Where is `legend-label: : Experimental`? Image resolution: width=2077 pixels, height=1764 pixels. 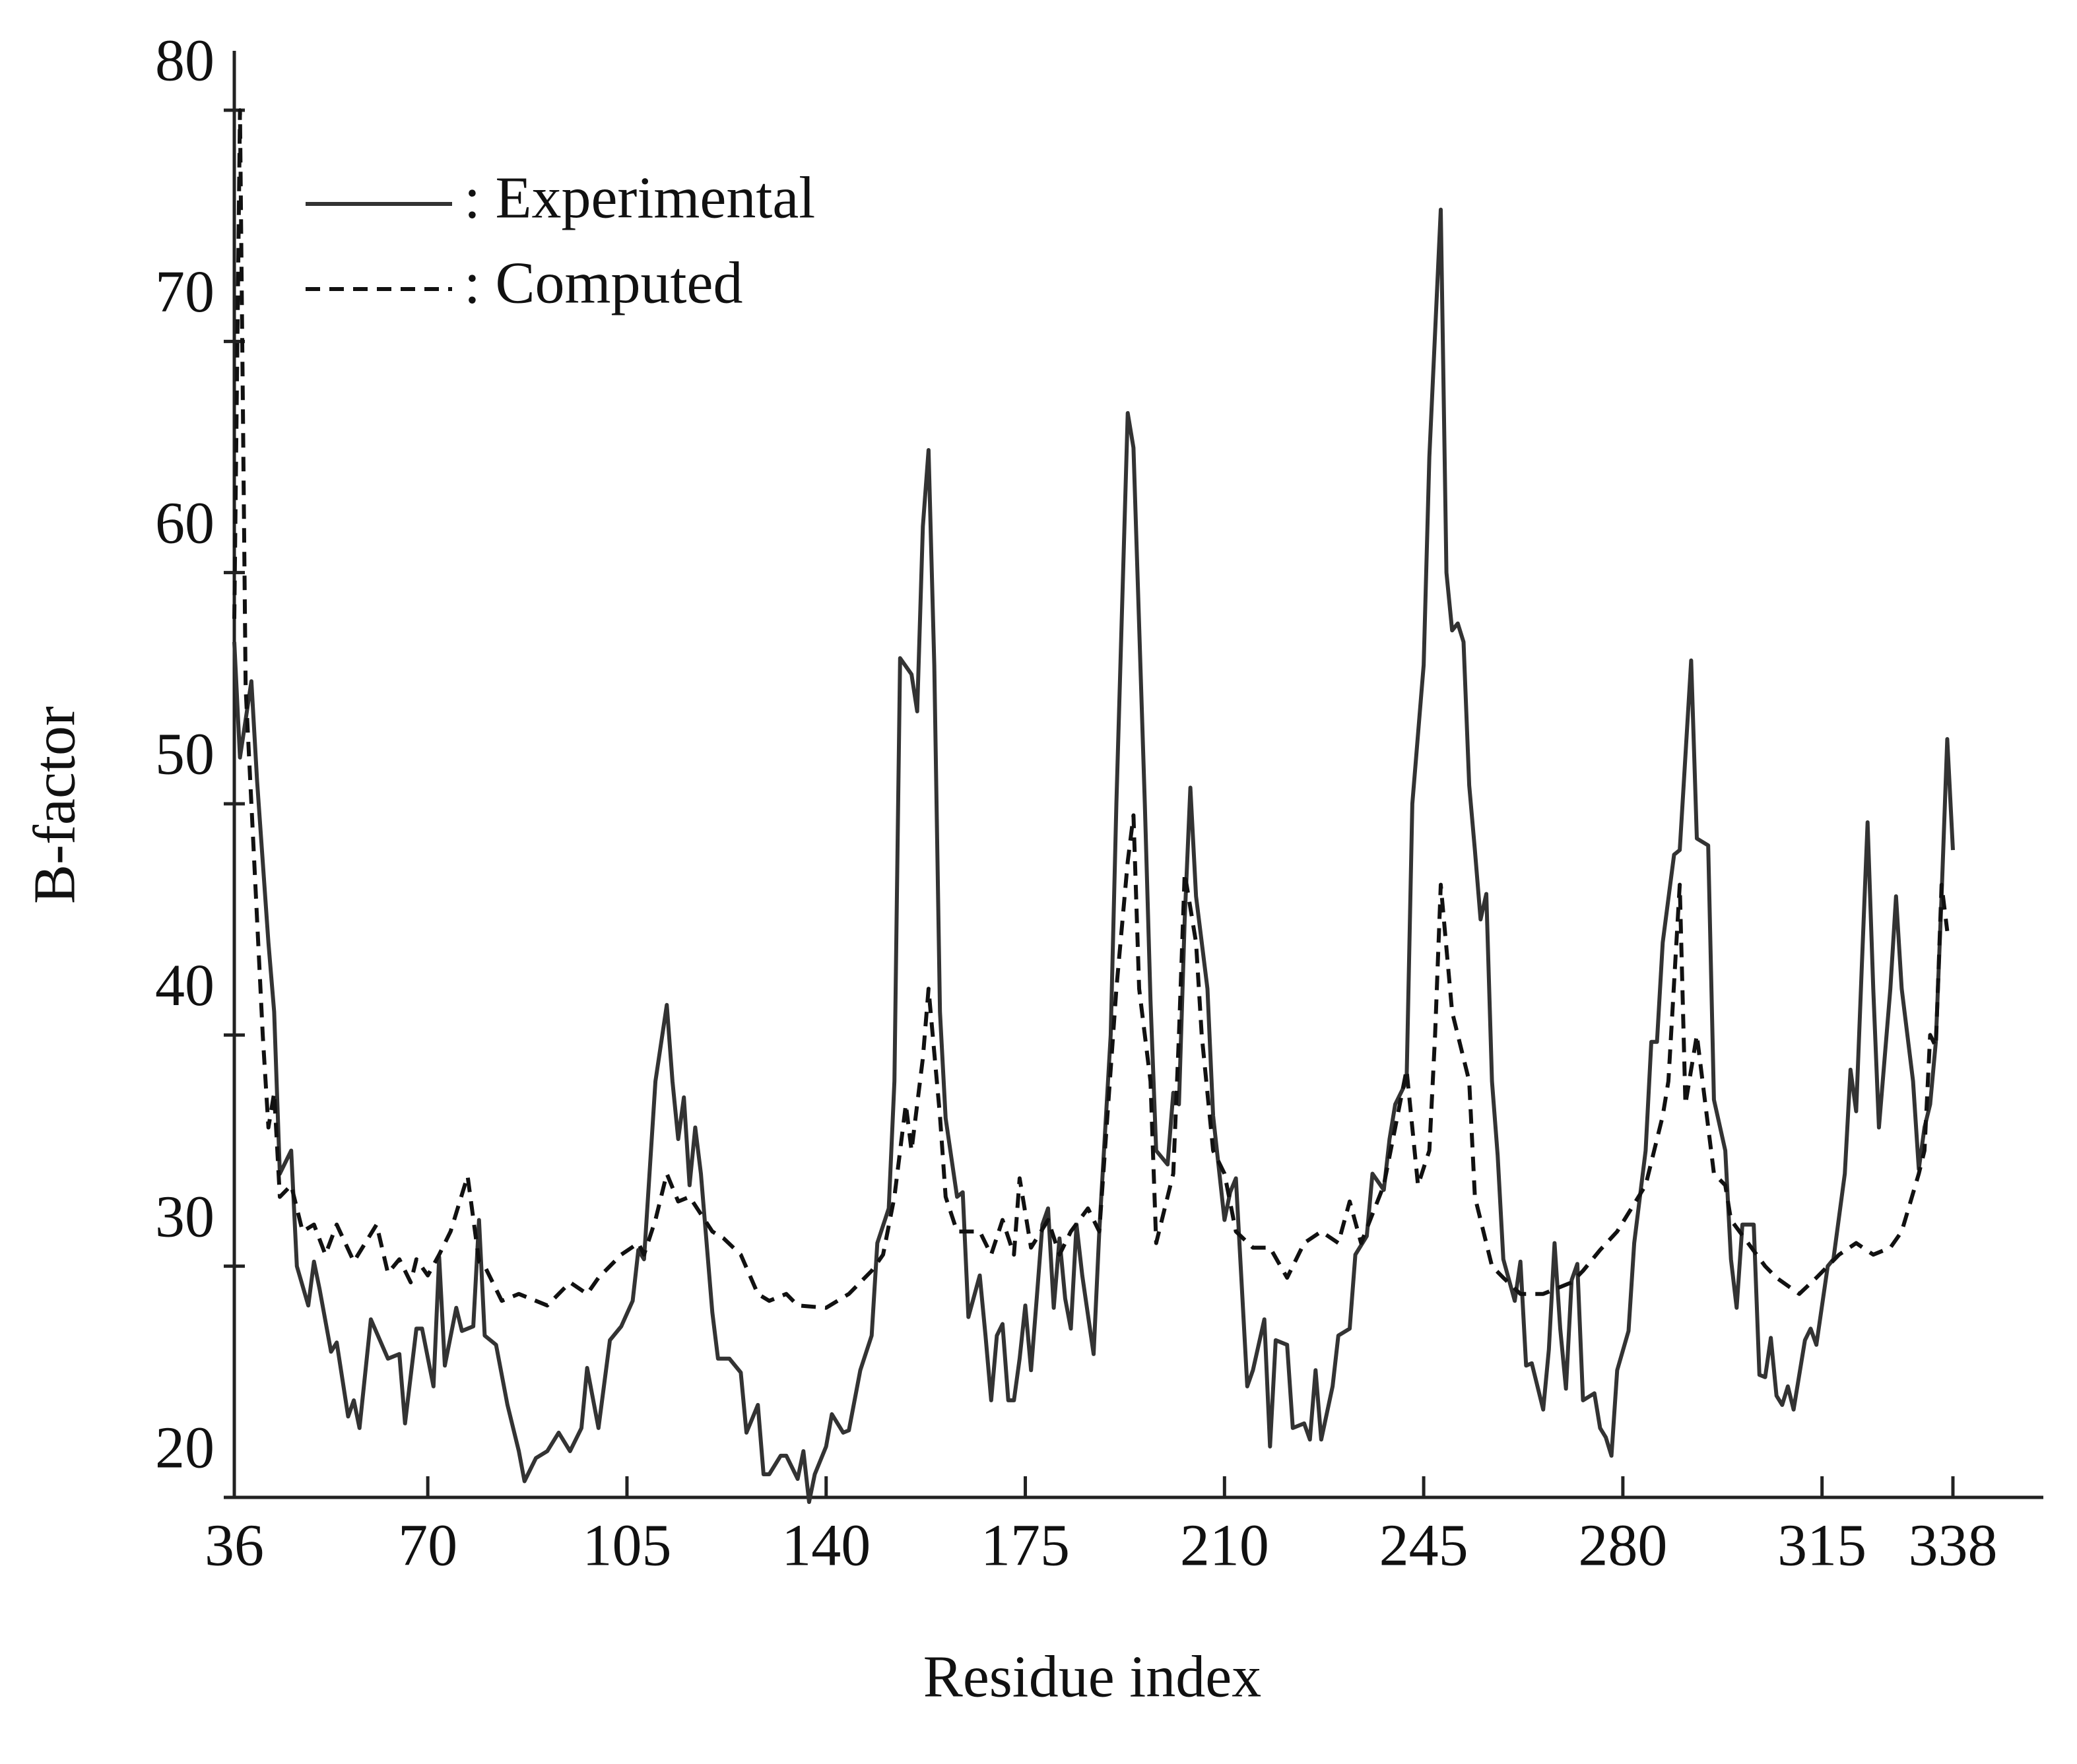 legend-label: : Experimental is located at coordinates (639, 198).